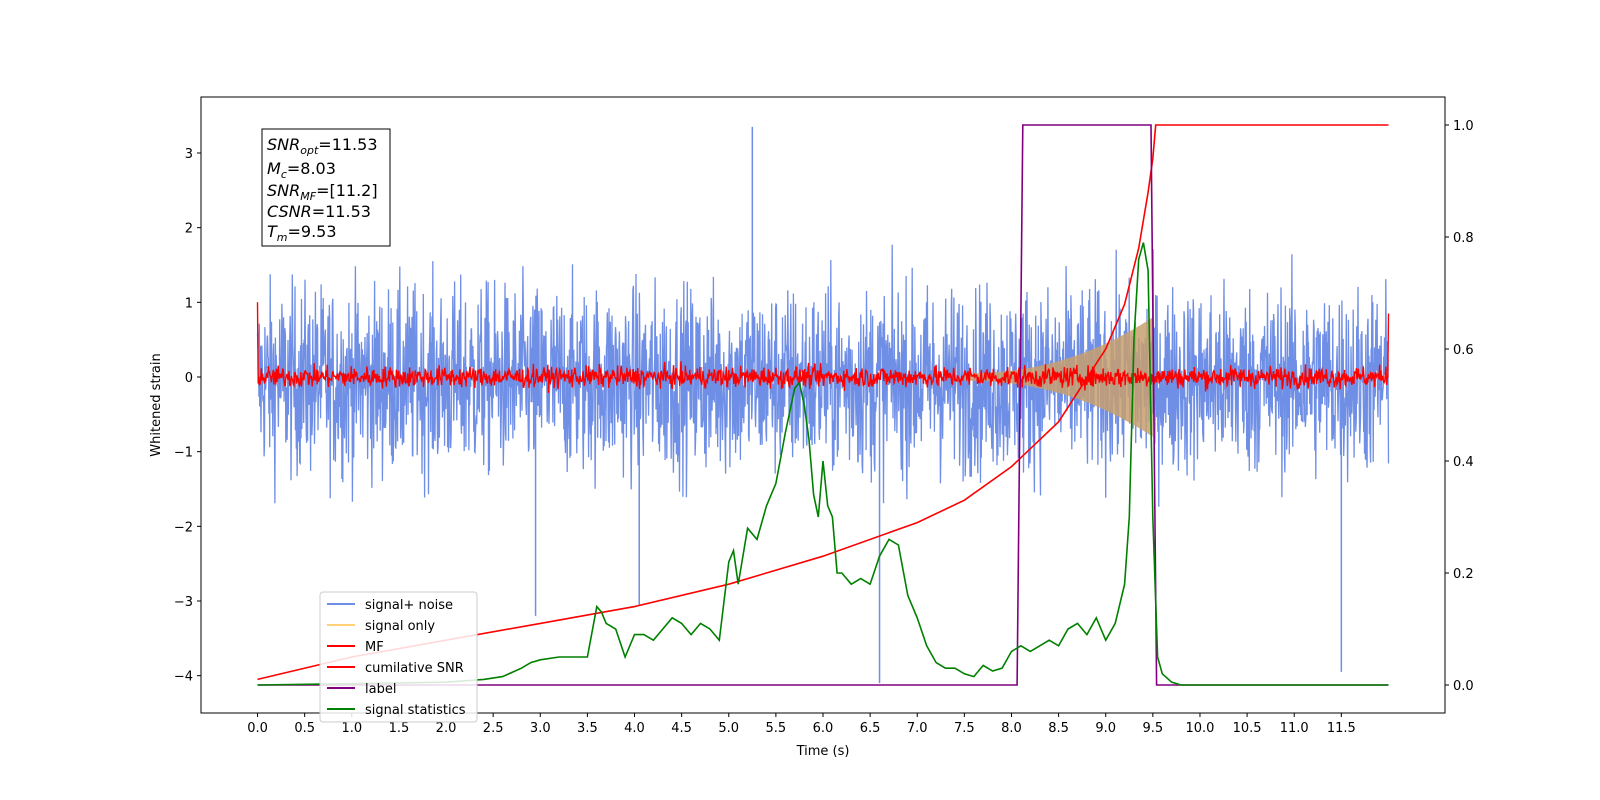 The height and width of the screenshot is (800, 1600). I want to click on x-tick-label: 3.5, so click(587, 728).